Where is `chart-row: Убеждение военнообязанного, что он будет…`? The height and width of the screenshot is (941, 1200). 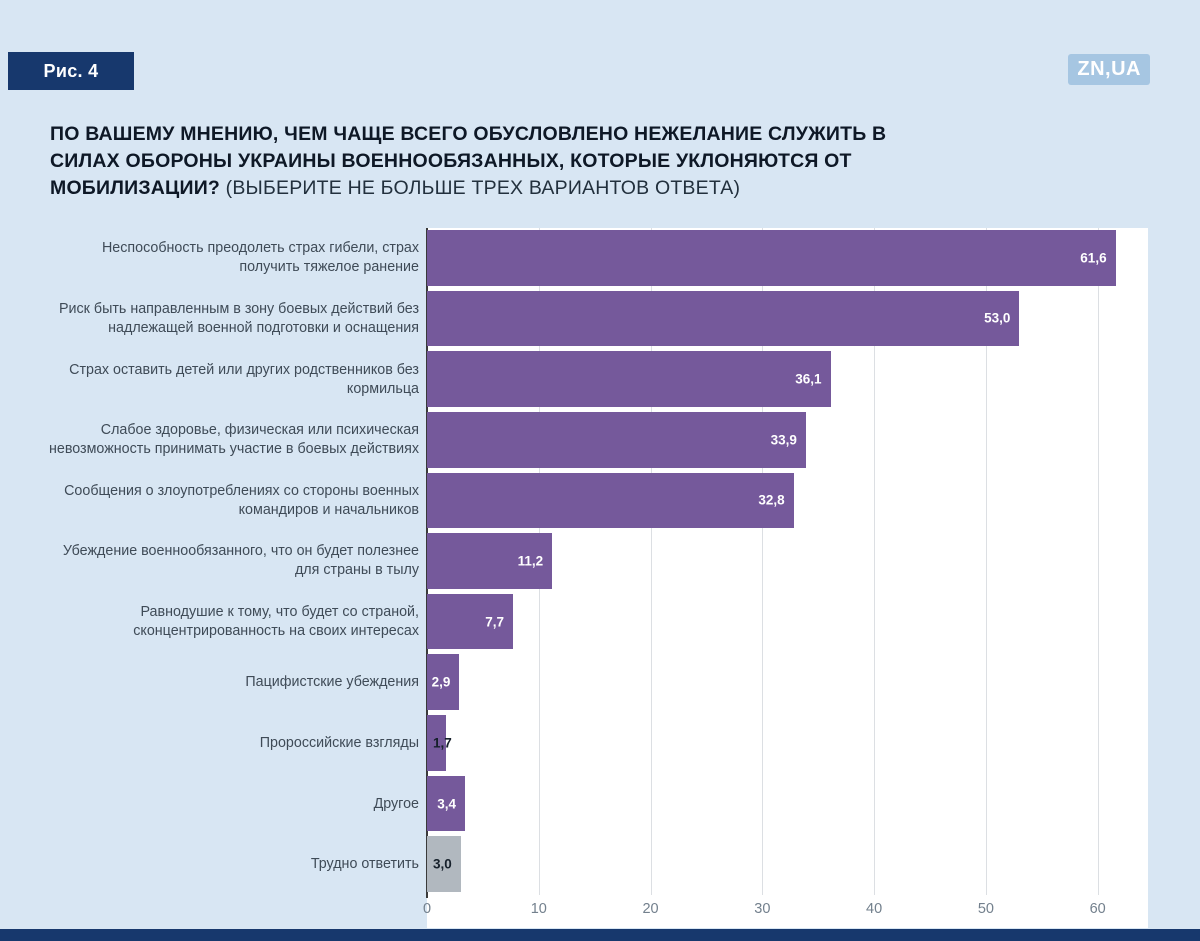
chart-row: Убеждение военнообязанного, что он будет… is located at coordinates (600, 561).